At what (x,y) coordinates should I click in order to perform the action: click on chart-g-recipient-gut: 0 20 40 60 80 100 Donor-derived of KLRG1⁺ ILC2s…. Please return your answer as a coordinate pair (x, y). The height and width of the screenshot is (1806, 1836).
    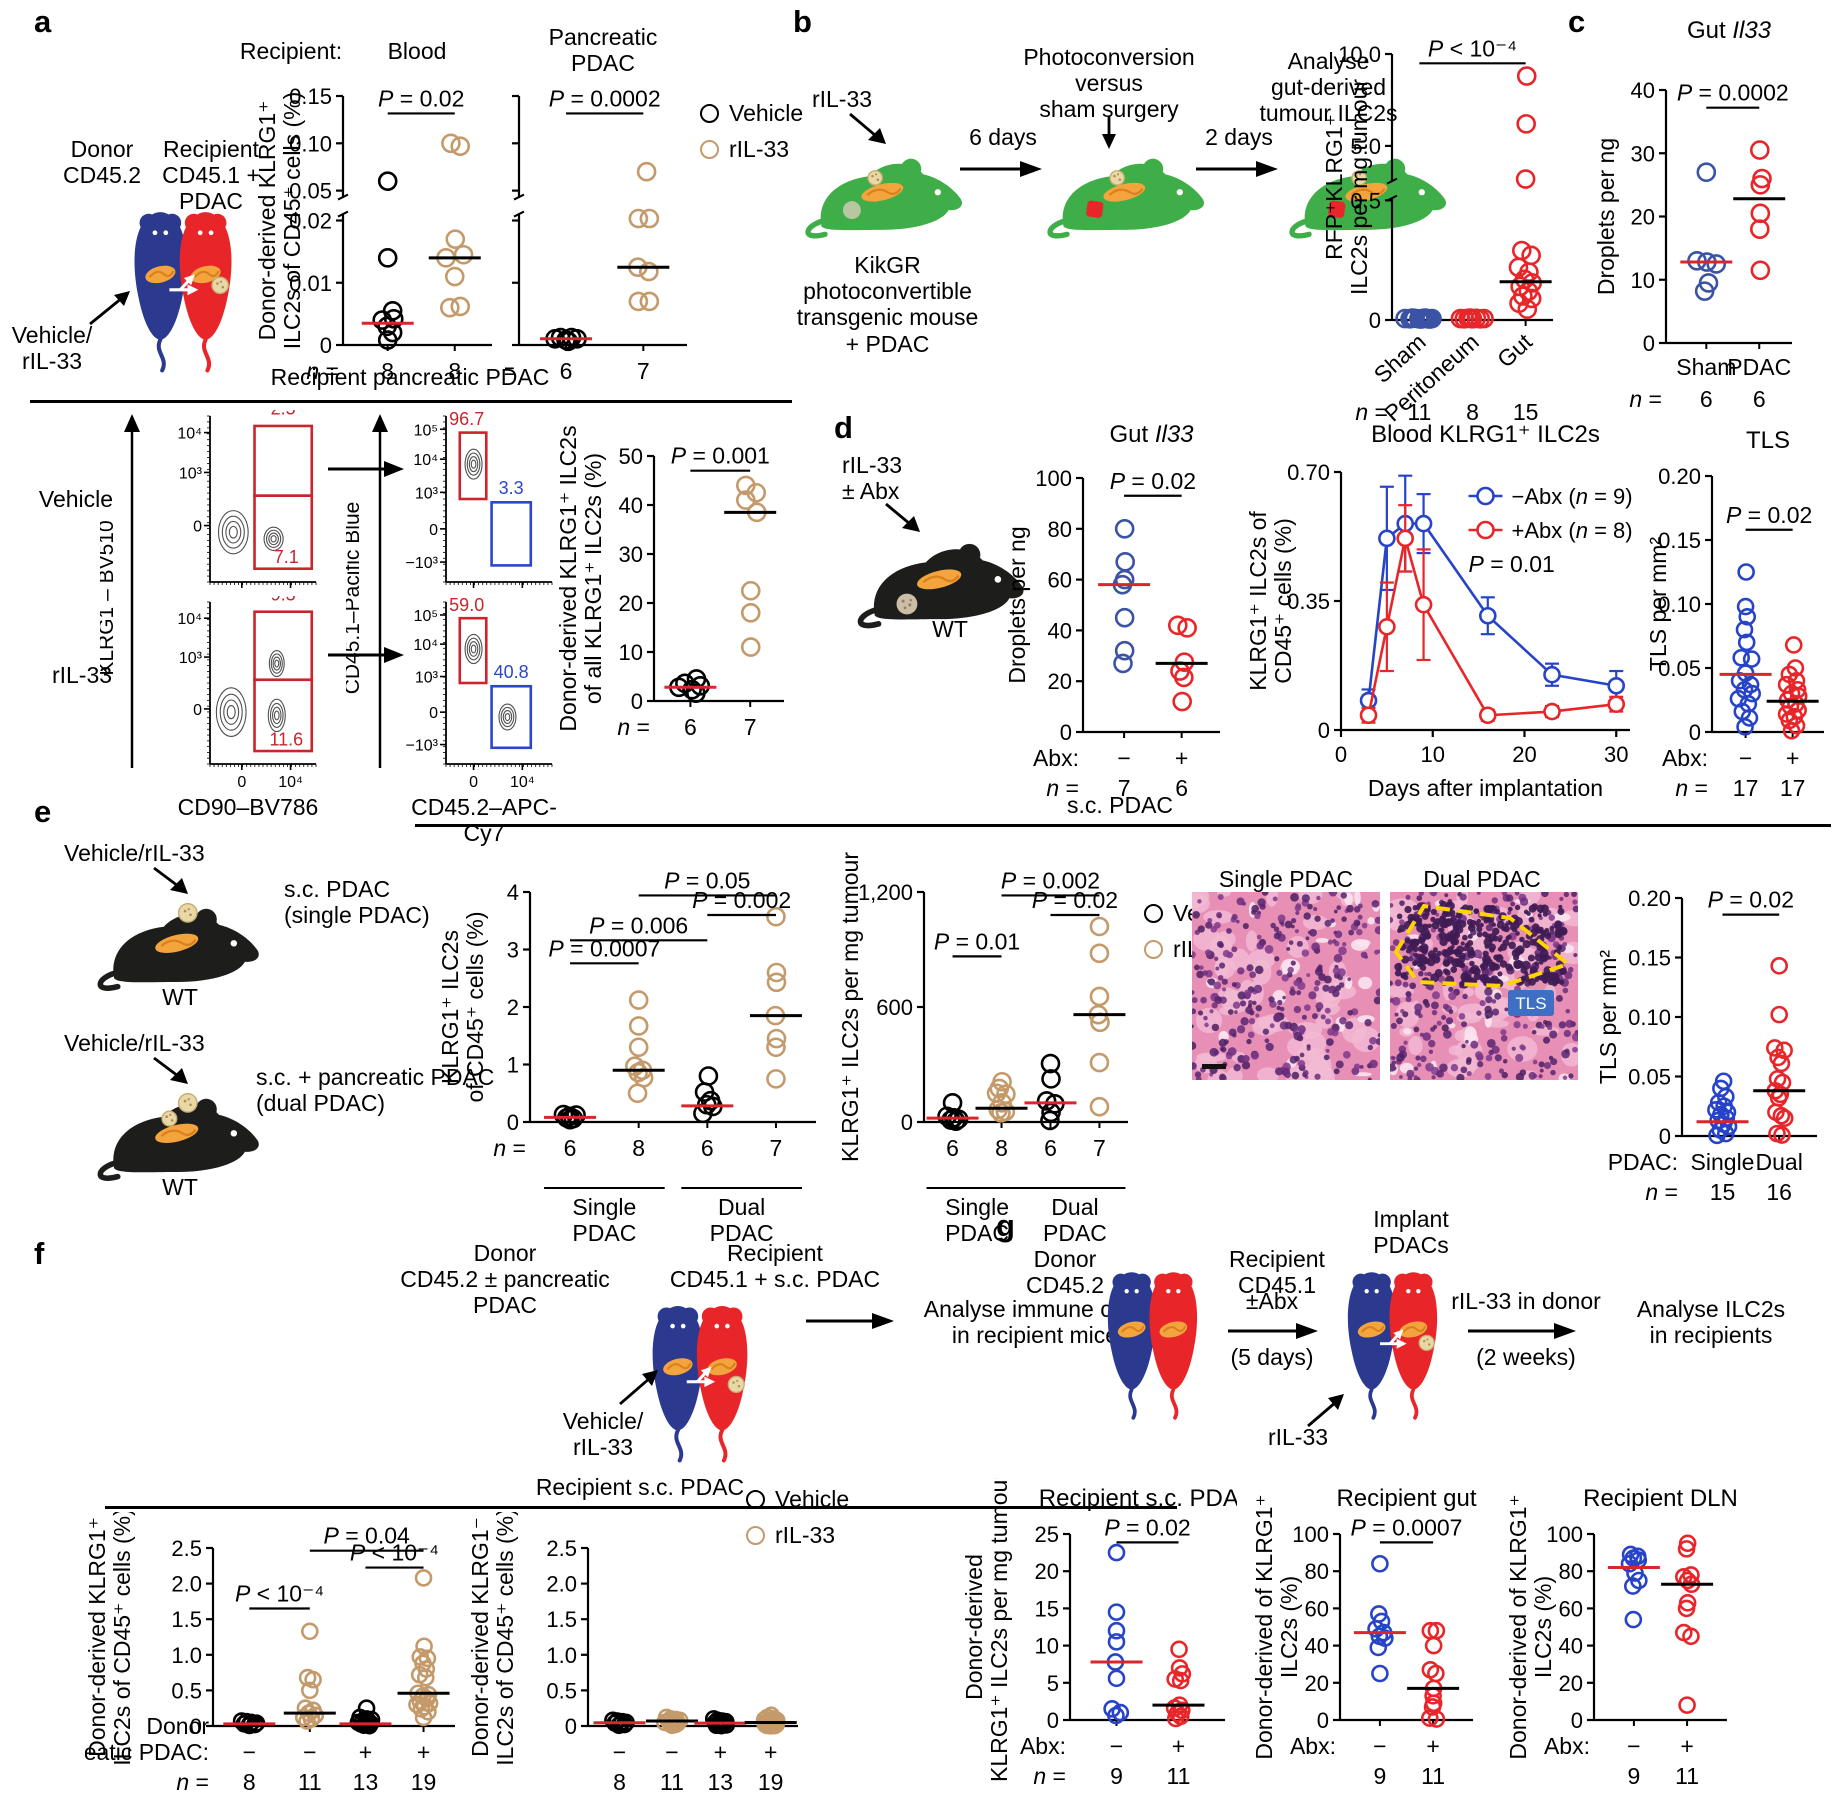
    Looking at the image, I should click on (1369, 1641).